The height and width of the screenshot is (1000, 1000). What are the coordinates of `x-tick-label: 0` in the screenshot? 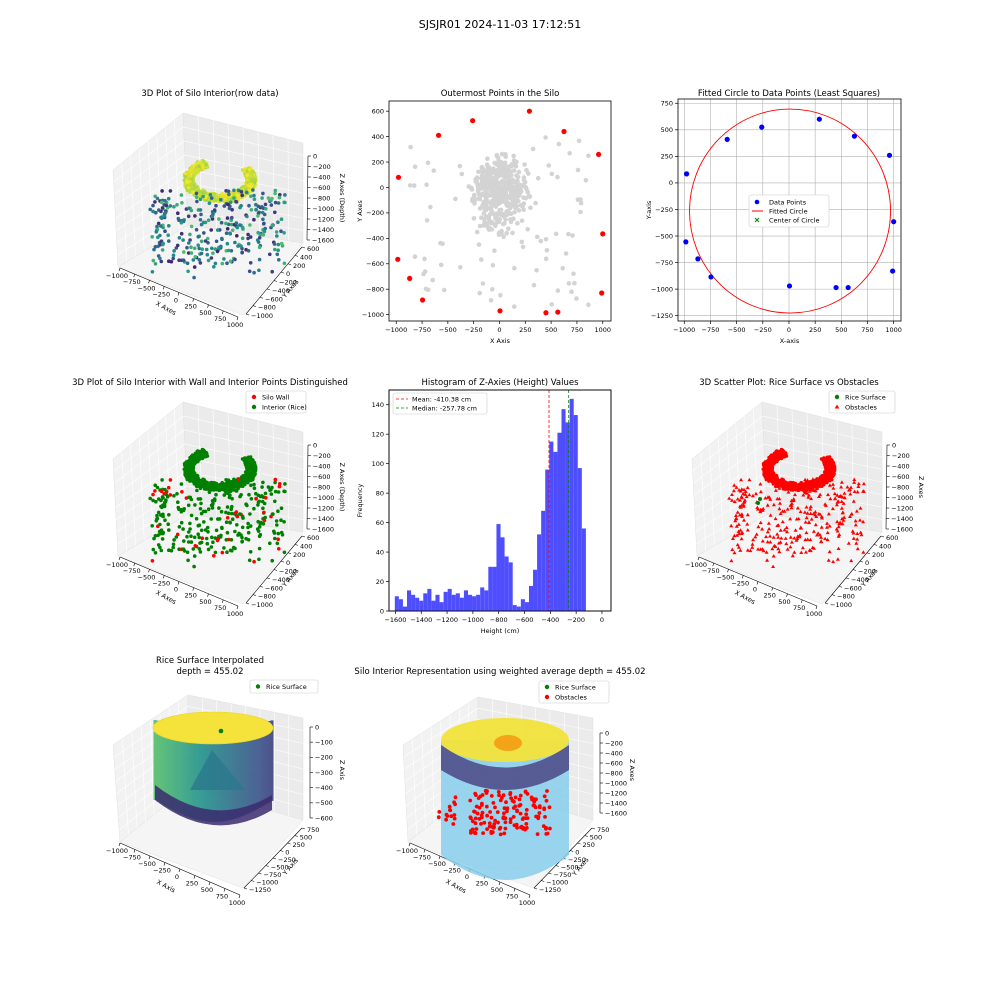 It's located at (176, 301).